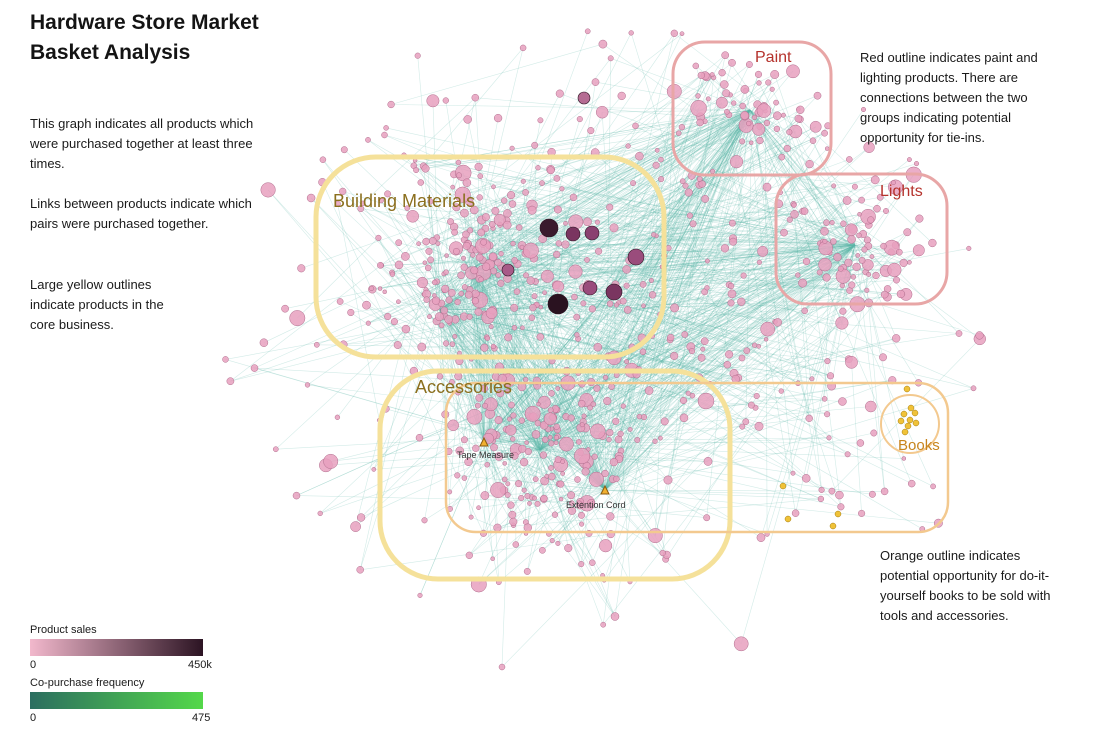 This screenshot has width=1099, height=736. What do you see at coordinates (485, 455) in the screenshot?
I see `product-label-tape-measure: Tape Measure` at bounding box center [485, 455].